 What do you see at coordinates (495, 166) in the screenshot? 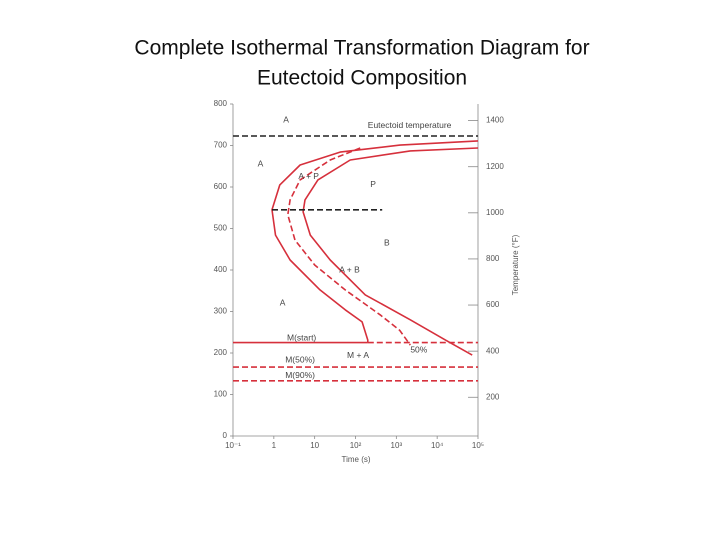
I see `y2-tick-label: 1200` at bounding box center [495, 166].